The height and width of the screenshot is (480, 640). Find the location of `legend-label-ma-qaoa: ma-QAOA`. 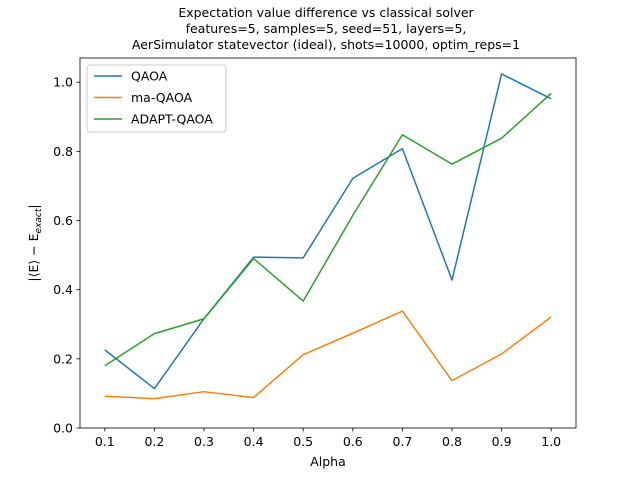

legend-label-ma-qaoa: ma-QAOA is located at coordinates (162, 97).